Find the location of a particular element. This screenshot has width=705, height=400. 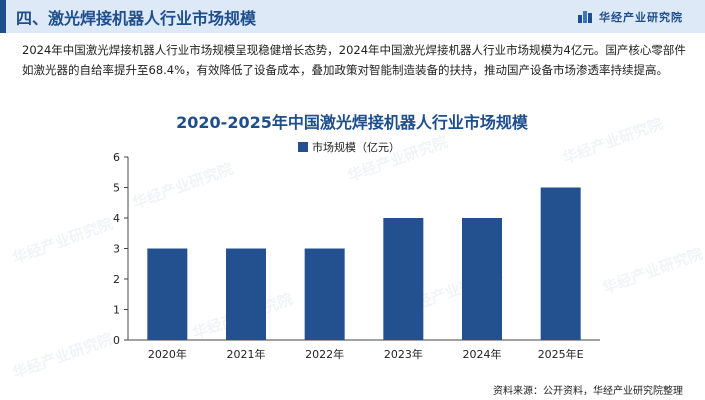

legend-label: 市场规模（亿元） is located at coordinates (356, 147).